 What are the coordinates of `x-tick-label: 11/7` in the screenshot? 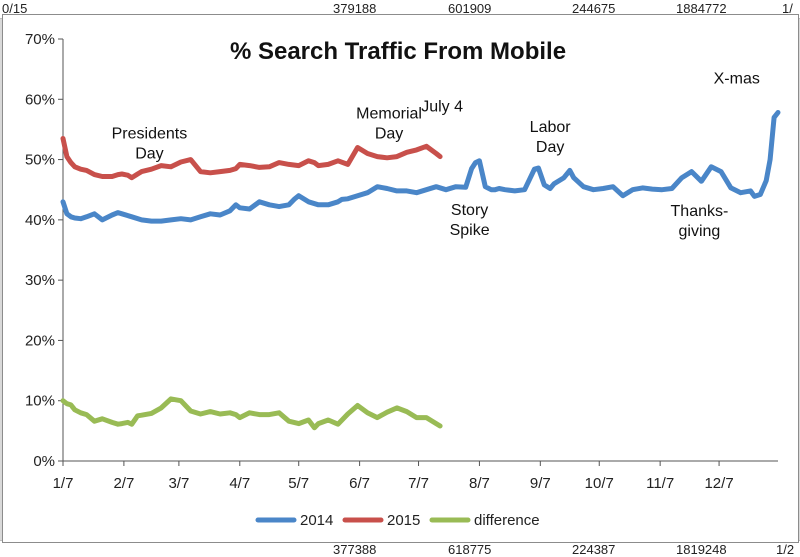 It's located at (660, 483).